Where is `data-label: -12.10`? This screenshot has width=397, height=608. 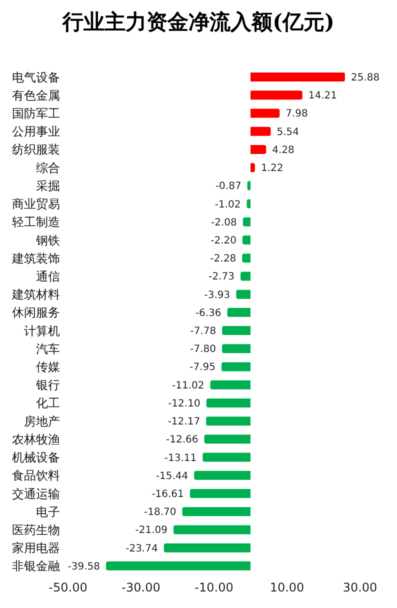
data-label: -12.10 is located at coordinates (184, 404).